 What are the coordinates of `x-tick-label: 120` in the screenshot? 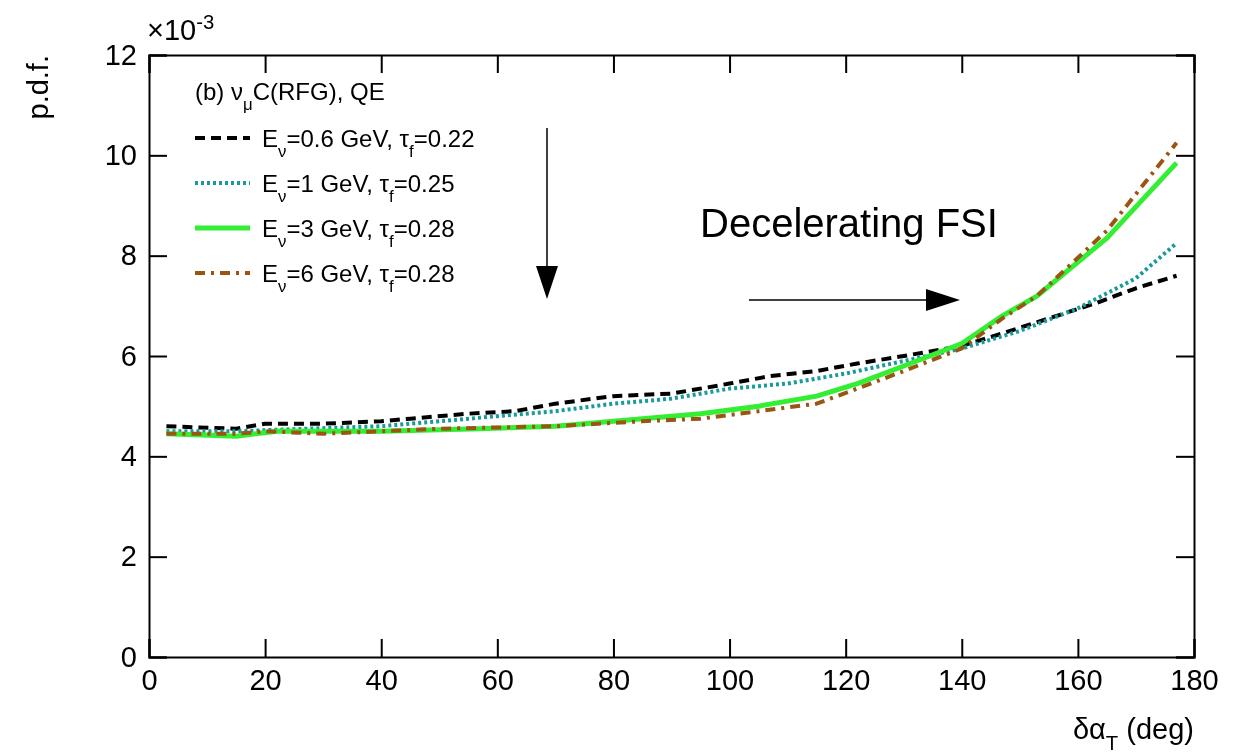 It's located at (846, 679).